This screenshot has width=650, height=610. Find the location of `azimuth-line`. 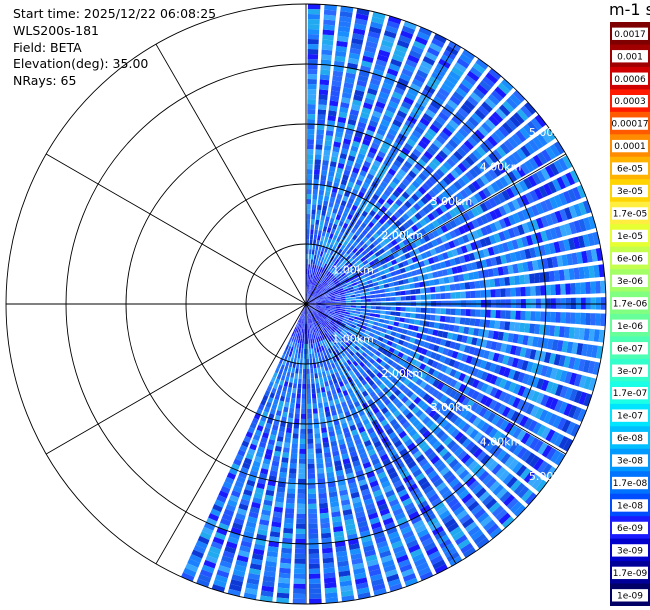

azimuth-line is located at coordinates (231, 174).